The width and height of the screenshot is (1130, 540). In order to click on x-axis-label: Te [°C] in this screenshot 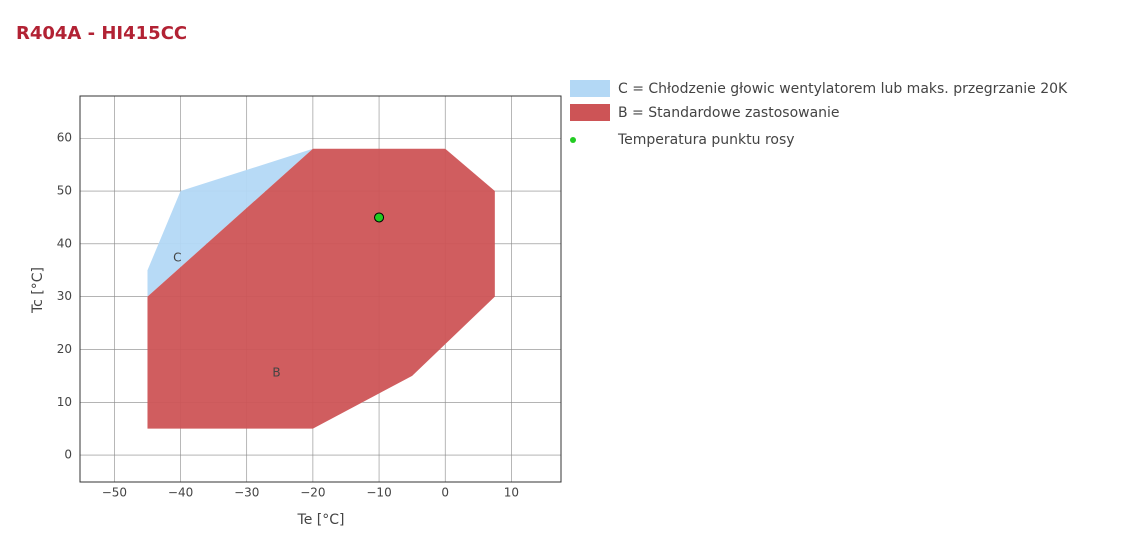, I will do `click(321, 520)`.